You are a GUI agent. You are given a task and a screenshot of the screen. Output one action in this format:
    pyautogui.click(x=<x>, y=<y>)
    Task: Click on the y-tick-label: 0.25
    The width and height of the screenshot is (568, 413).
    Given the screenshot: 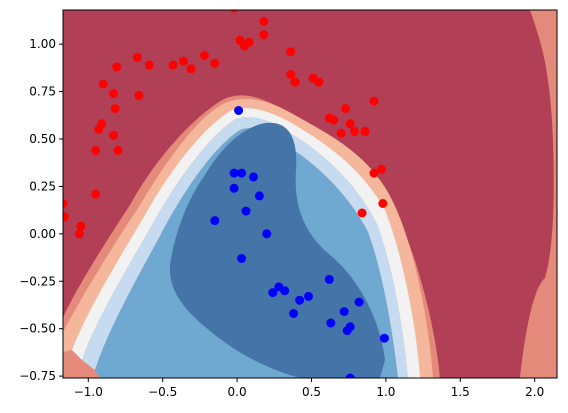 What is the action you would take?
    pyautogui.click(x=42, y=186)
    